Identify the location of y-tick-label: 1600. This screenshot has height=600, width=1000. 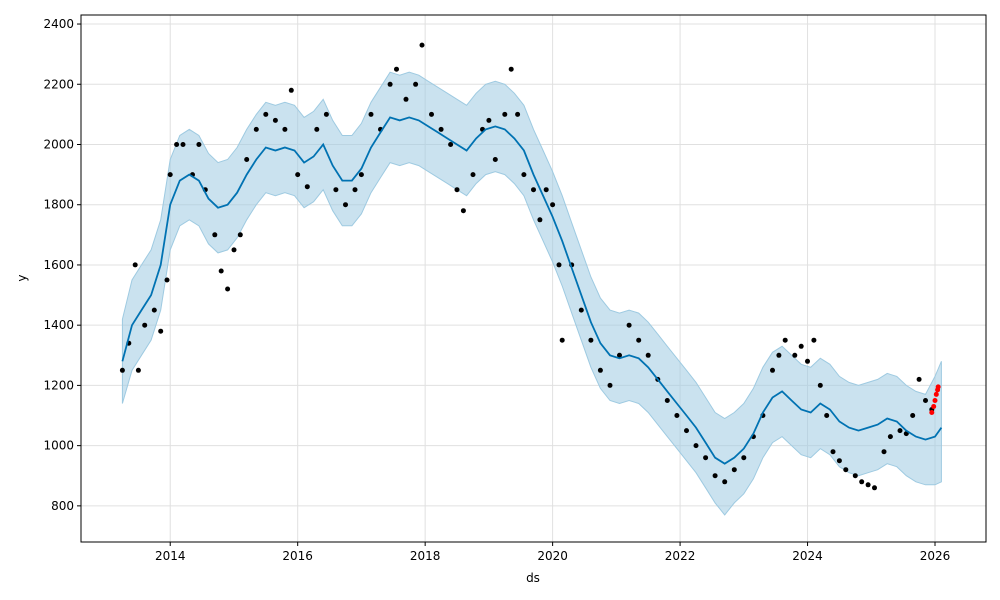
(58, 265).